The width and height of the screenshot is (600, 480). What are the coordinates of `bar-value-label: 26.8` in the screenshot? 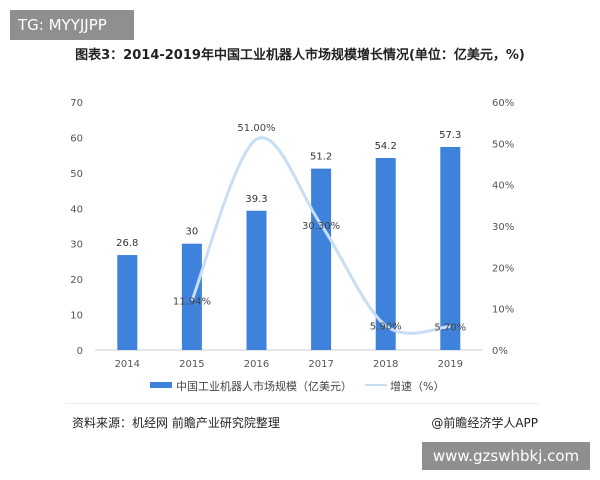 It's located at (127, 243).